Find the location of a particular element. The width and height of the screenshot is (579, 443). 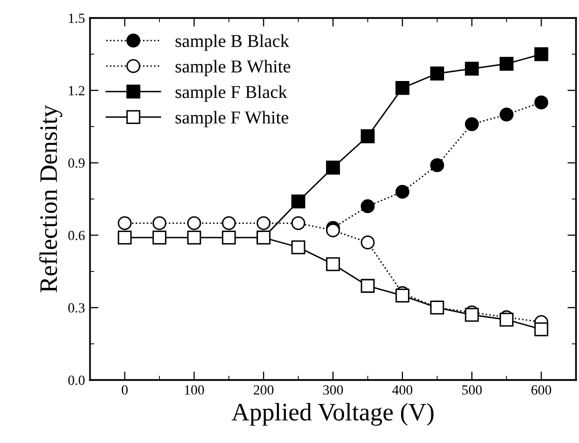

x-tick-label: 300 is located at coordinates (333, 390).